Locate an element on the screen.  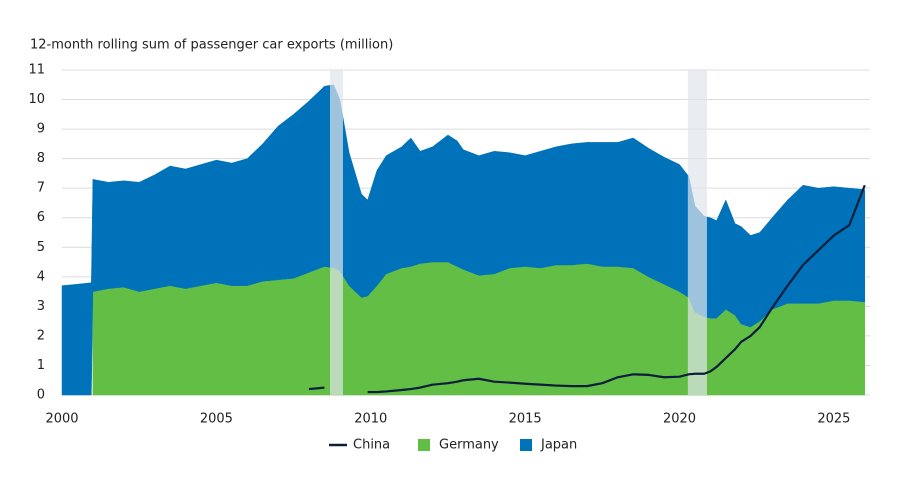
x-tick-label: 2020 is located at coordinates (679, 419).